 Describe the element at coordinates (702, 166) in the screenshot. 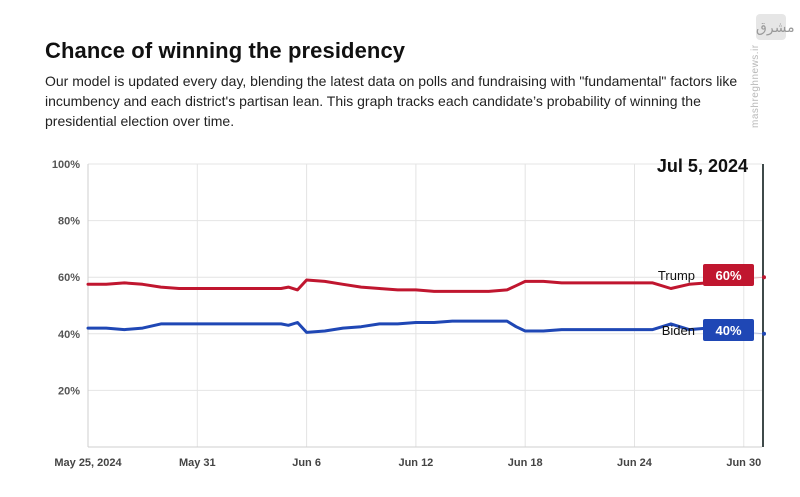

I see `current-date-label: Jul 5, 2024` at that location.